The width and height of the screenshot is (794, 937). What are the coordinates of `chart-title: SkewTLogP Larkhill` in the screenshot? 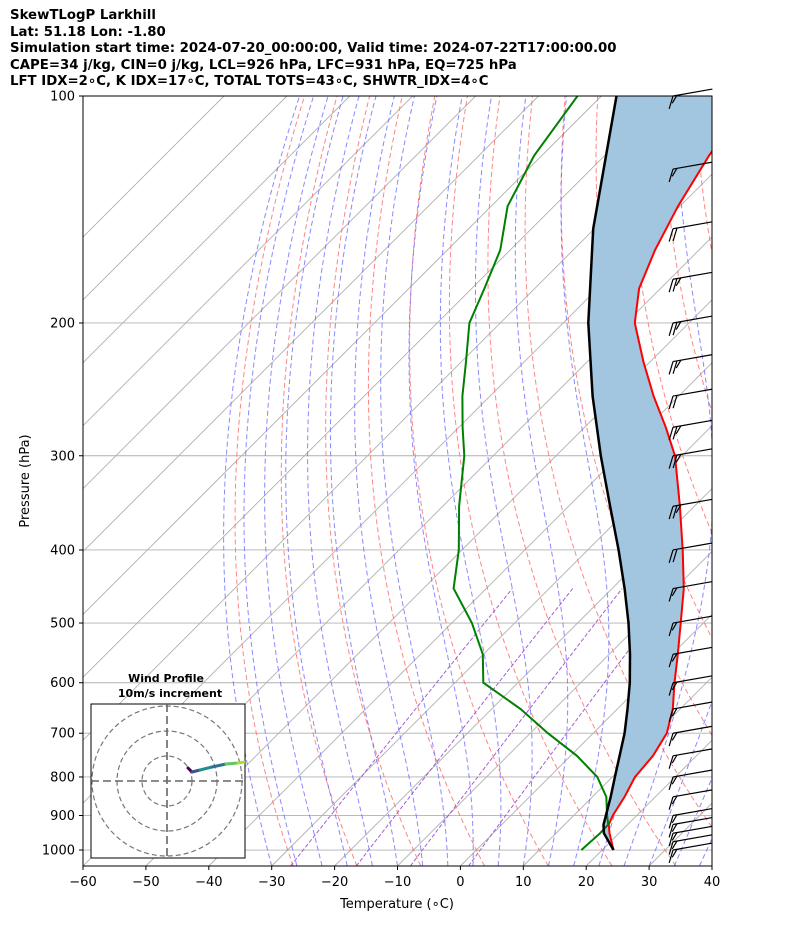 It's located at (83, 15).